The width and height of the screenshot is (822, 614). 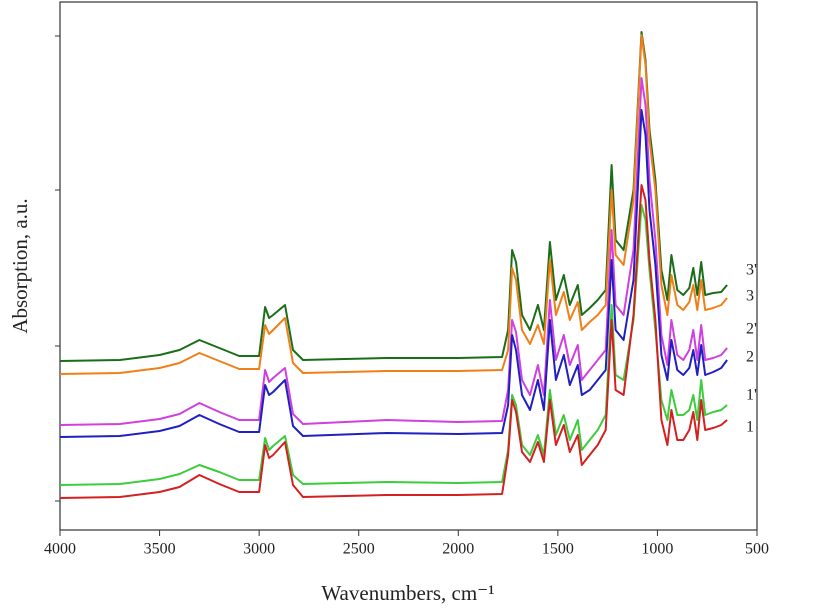 I want to click on x-tick-label: 1500, so click(x=558, y=549).